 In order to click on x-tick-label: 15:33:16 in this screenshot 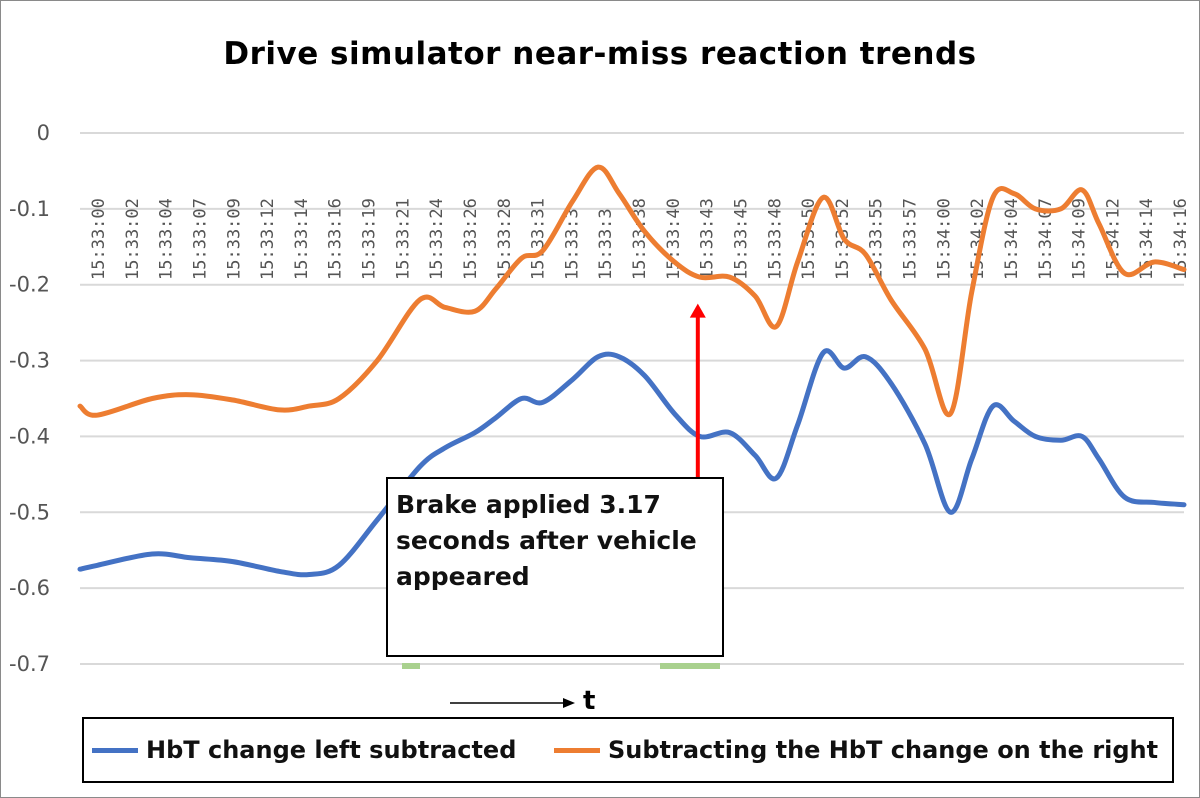, I will do `click(336, 239)`.